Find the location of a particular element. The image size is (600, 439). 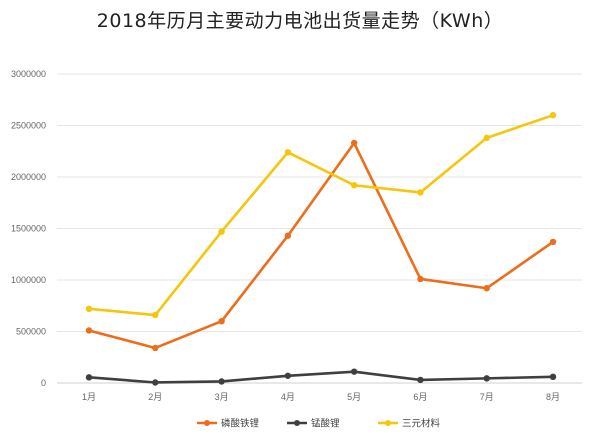

legend-item: 锰酸锂 is located at coordinates (313, 424).